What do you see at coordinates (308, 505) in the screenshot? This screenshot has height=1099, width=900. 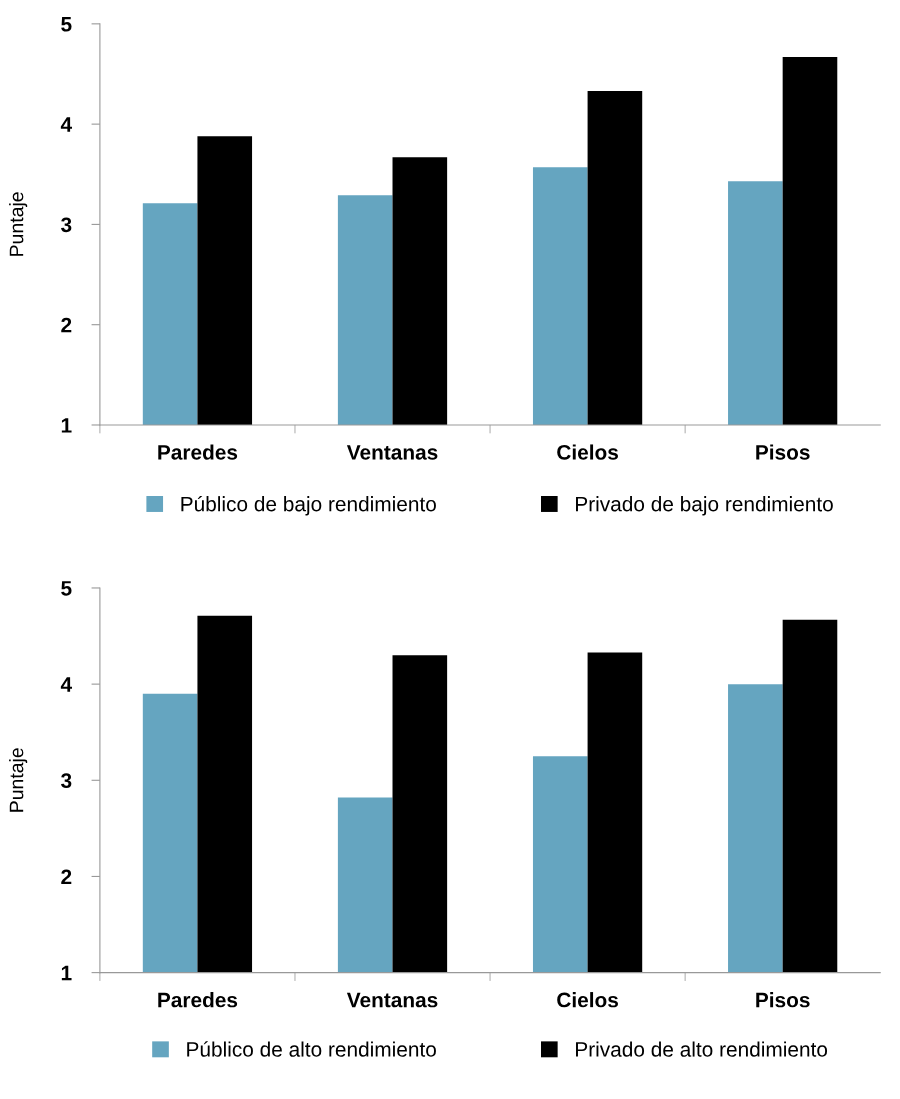 I see `legend-label: Público de bajo rendimiento` at bounding box center [308, 505].